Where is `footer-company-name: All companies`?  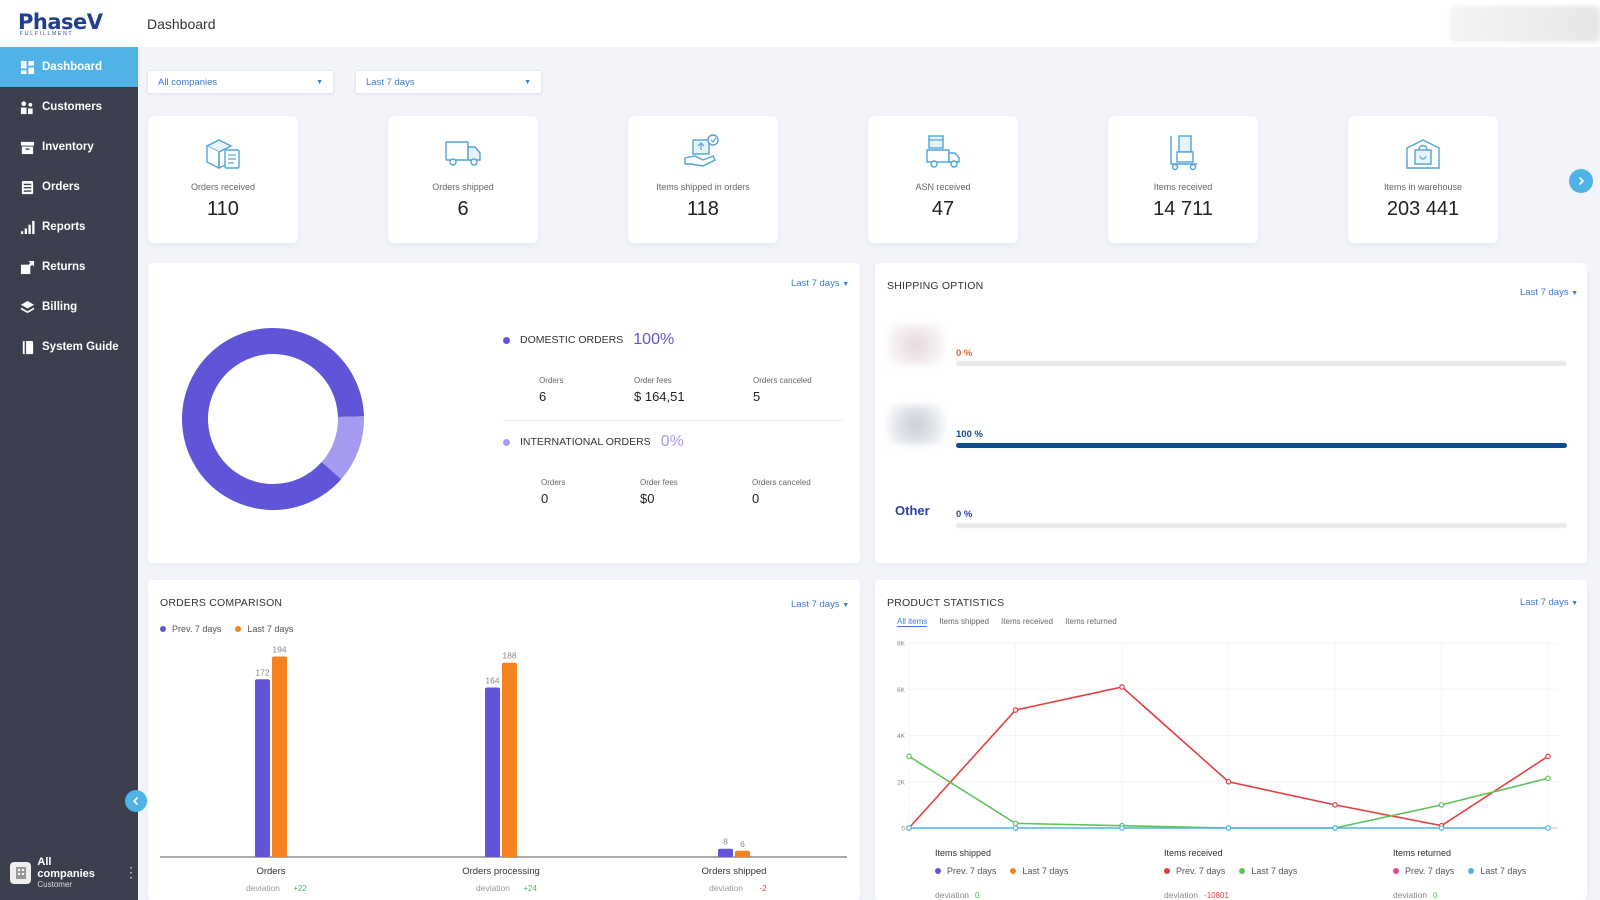
footer-company-name: All companies is located at coordinates (66, 868).